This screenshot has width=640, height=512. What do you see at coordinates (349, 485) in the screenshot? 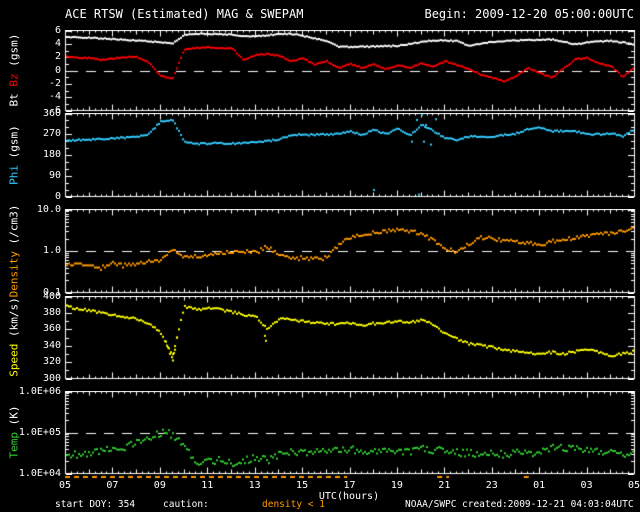
I see `x-axis-tick-label: 17` at bounding box center [349, 485].